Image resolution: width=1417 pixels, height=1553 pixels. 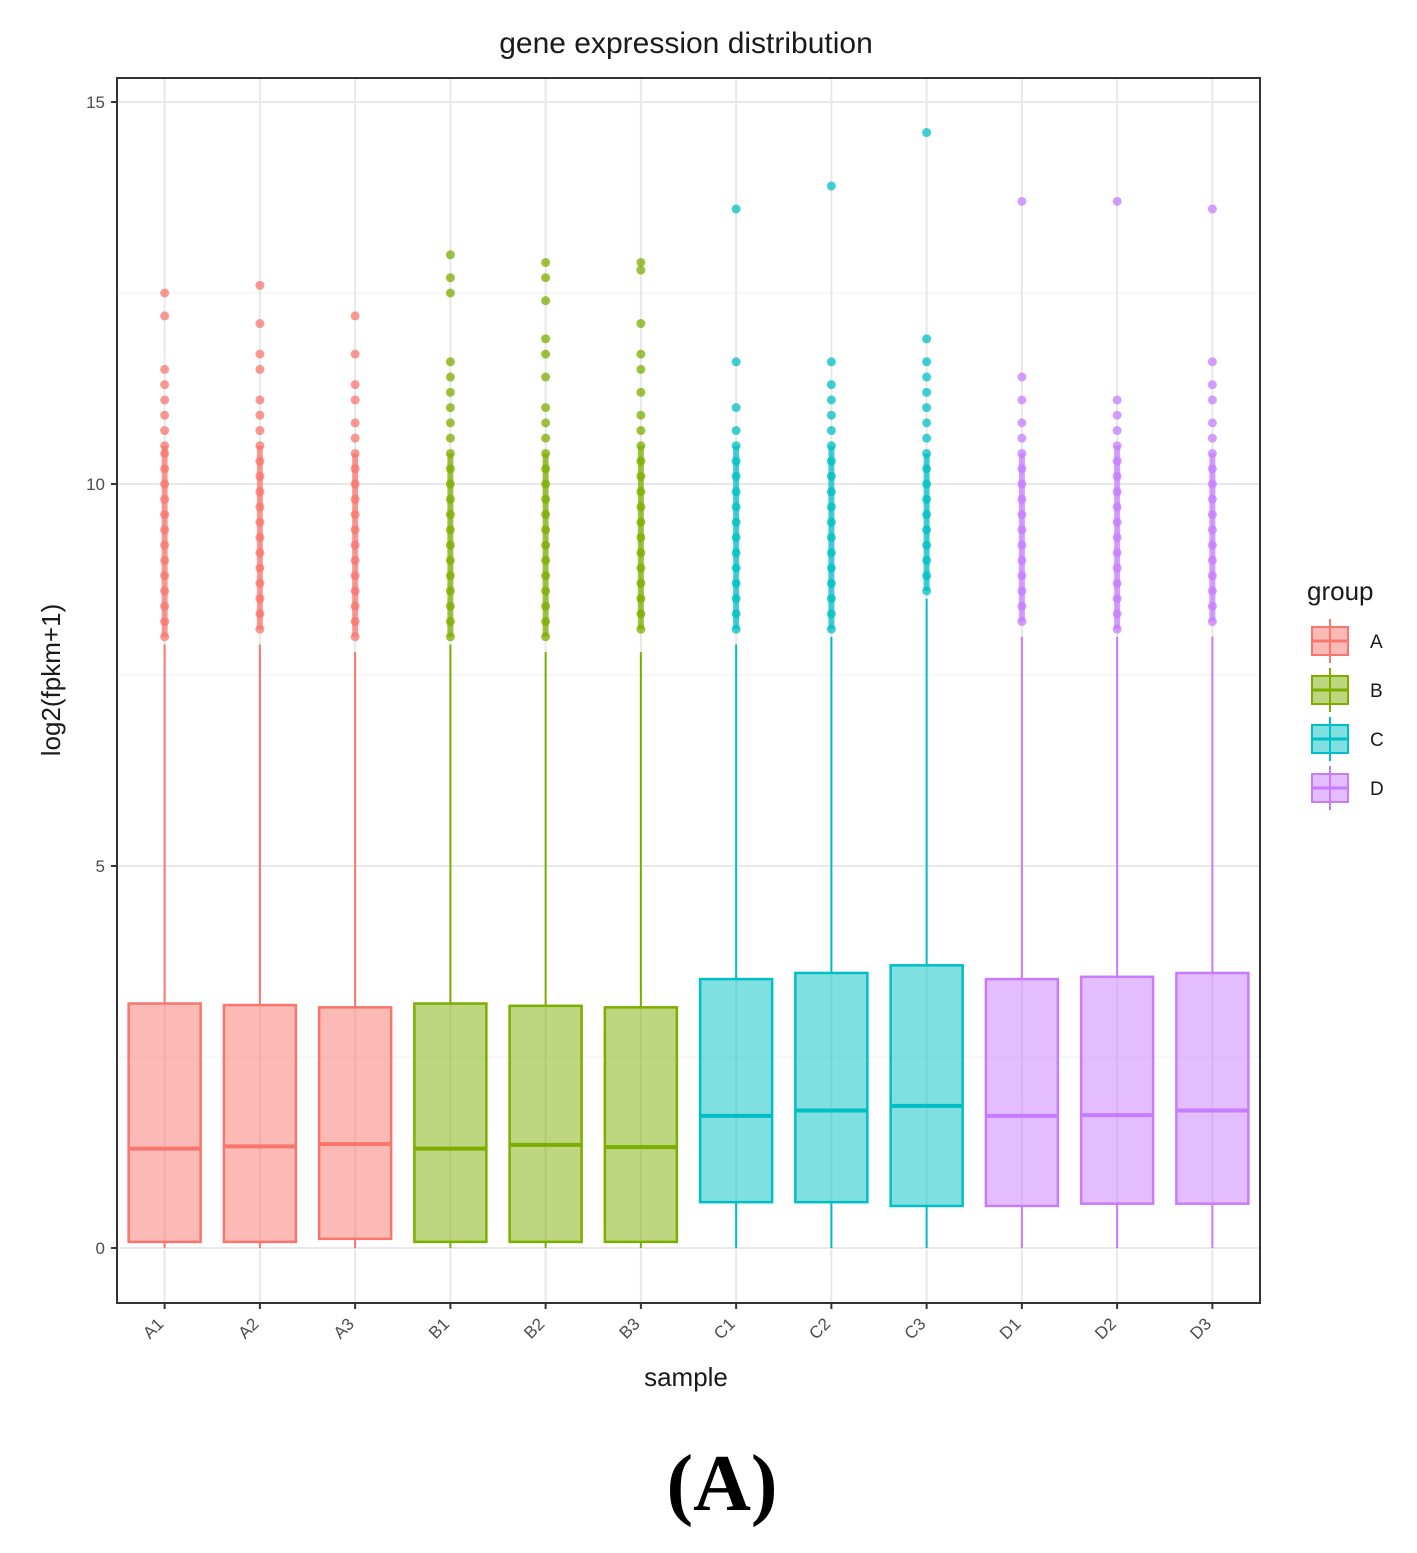 What do you see at coordinates (100, 1248) in the screenshot?
I see `y-tick-label: 0` at bounding box center [100, 1248].